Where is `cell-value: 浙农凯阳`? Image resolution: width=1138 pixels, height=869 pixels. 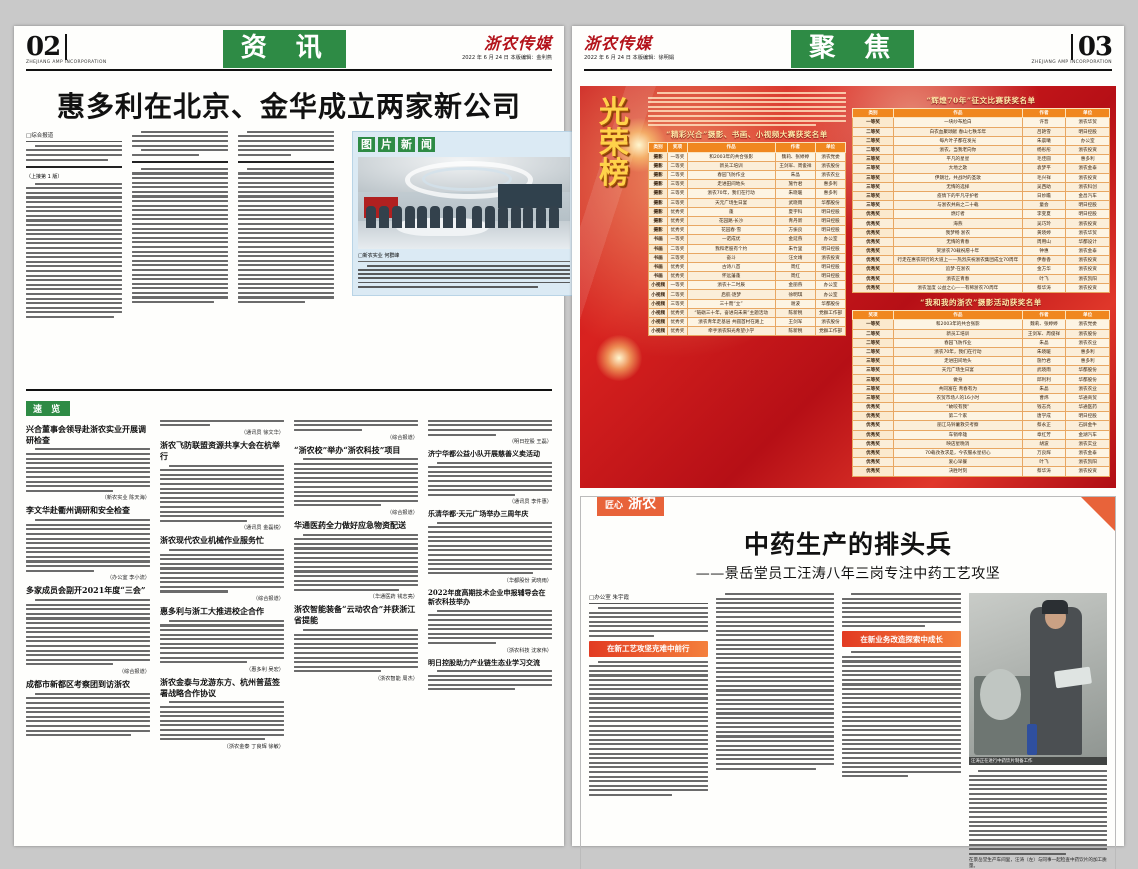 cell-value: 浙农凯阳 is located at coordinates (1087, 462).